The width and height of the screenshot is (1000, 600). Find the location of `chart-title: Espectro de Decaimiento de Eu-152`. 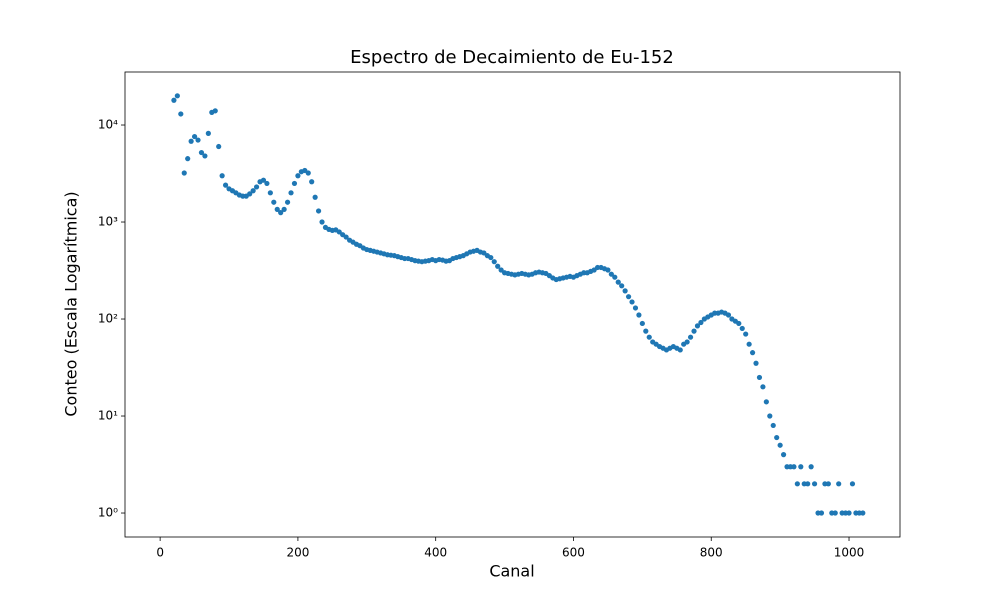

chart-title: Espectro de Decaimiento de Eu-152 is located at coordinates (512, 57).